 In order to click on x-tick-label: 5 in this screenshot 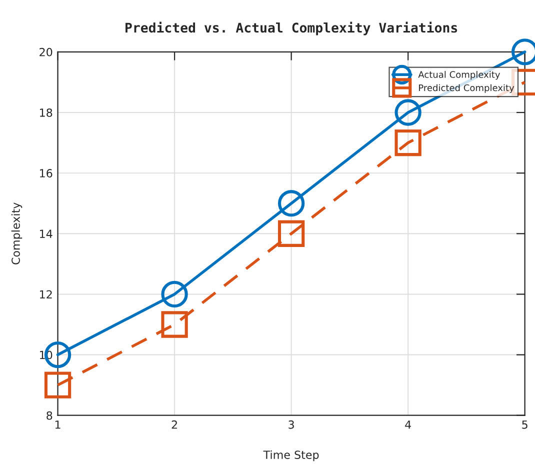, I will do `click(525, 424)`.